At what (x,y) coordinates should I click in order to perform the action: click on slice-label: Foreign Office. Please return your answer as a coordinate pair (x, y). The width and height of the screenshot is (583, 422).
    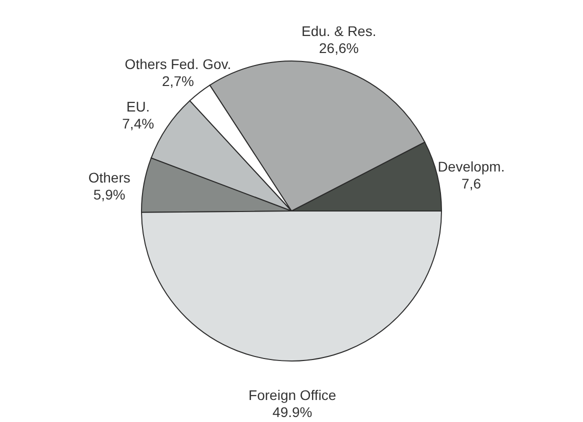
    Looking at the image, I should click on (292, 395).